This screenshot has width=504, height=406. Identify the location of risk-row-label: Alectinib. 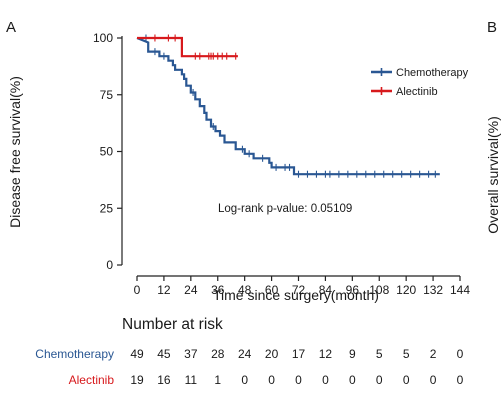
(92, 380).